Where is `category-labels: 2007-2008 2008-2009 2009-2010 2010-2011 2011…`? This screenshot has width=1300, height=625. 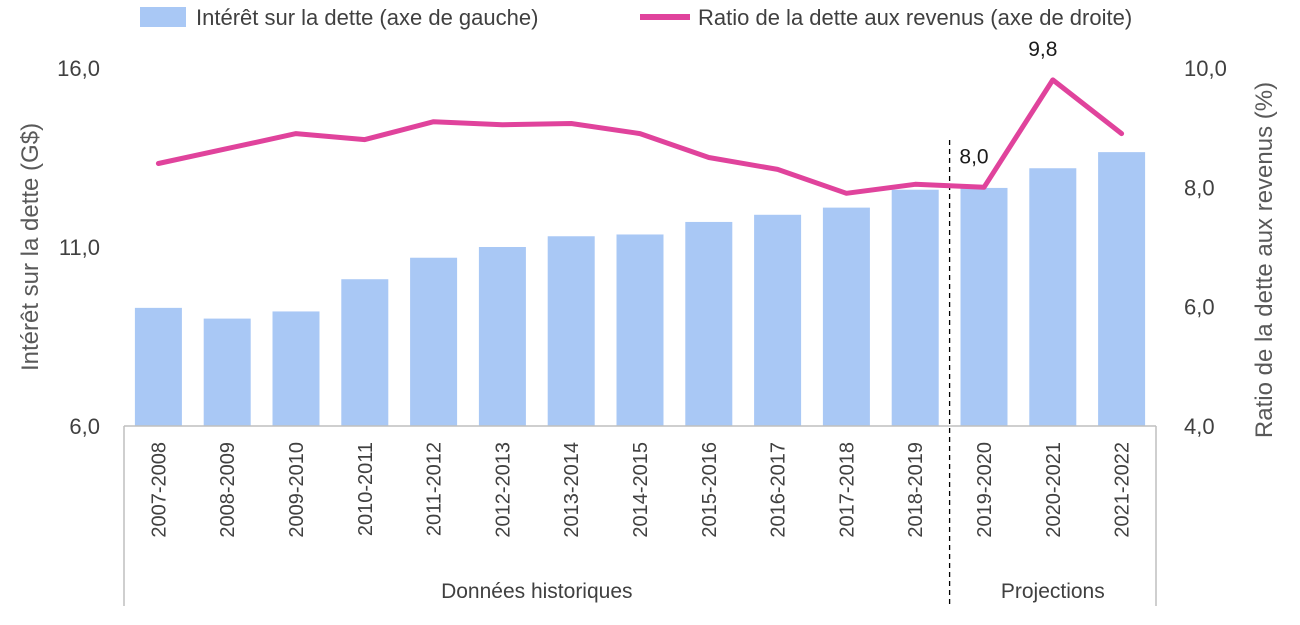 category-labels: 2007-2008 2008-2009 2009-2010 2010-2011 2011… is located at coordinates (640, 490).